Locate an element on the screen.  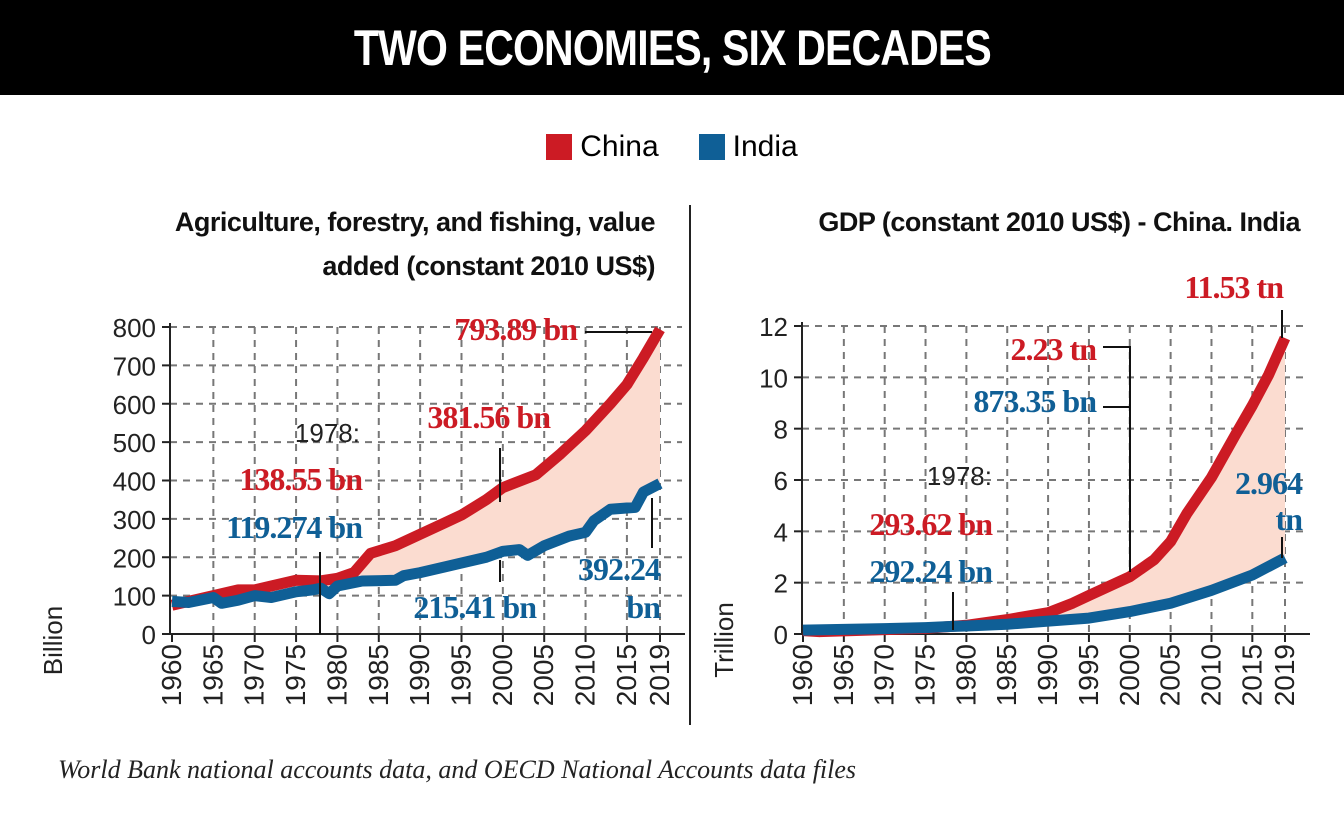
y-tick-label: 400 is located at coordinates (134, 482).